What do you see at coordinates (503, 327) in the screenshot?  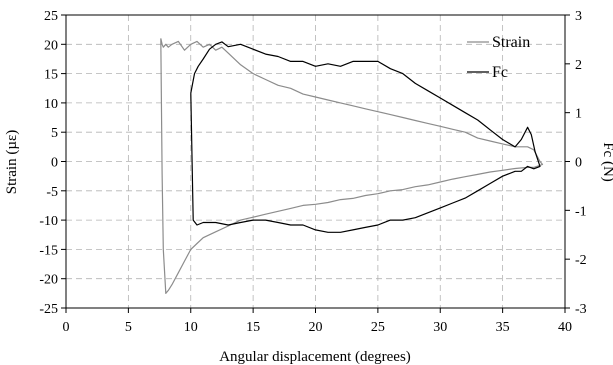 I see `x-tick-label: 35` at bounding box center [503, 327].